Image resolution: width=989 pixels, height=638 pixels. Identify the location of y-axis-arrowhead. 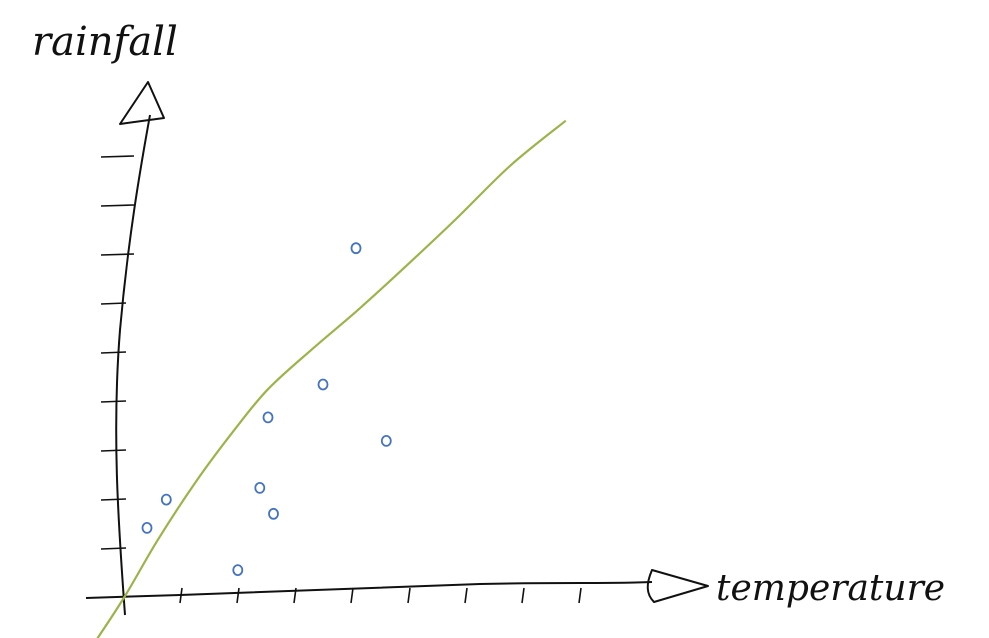
(142, 103).